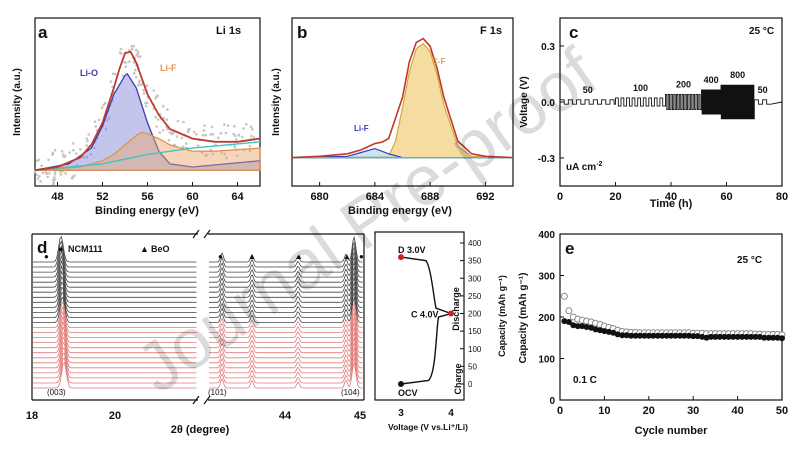  I want to click on inset-charge-label: Charge, so click(458, 378).